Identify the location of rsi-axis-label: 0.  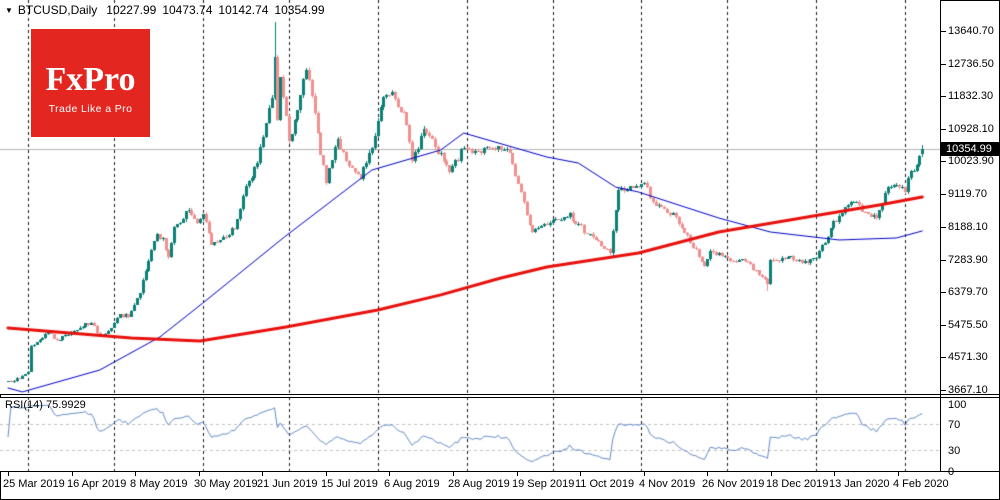
(951, 472).